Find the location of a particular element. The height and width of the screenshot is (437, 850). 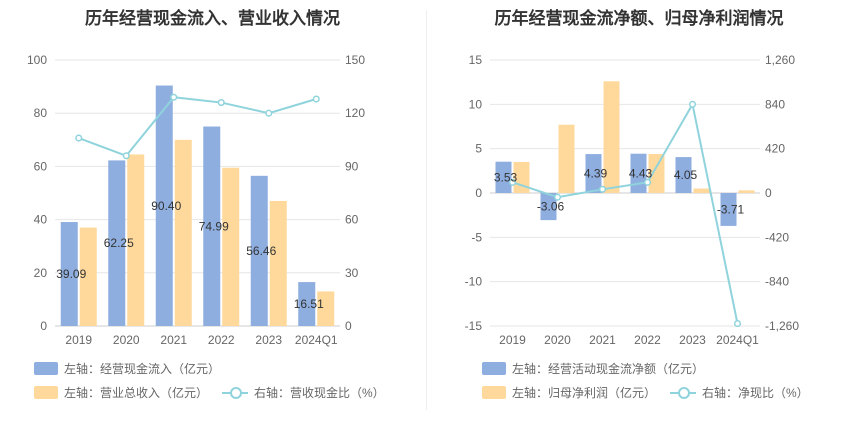

left-axis-tick-label: -5 is located at coordinates (476, 237).